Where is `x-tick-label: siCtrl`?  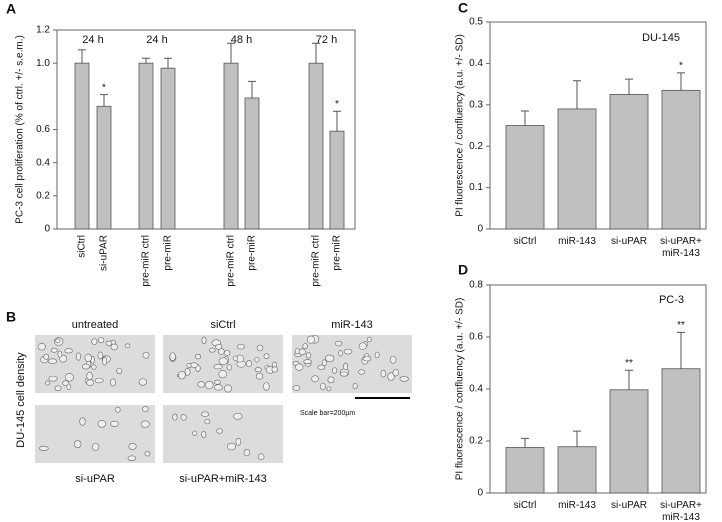 x-tick-label: siCtrl is located at coordinates (82, 246).